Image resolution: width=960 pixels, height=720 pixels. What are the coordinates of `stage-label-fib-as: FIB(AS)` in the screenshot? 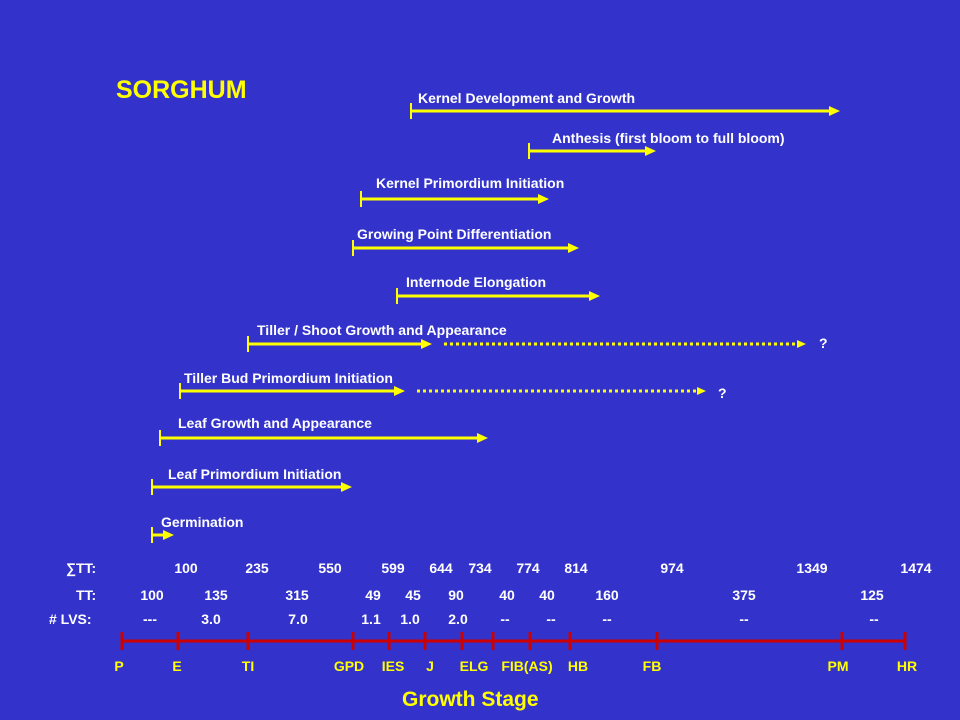 It's located at (527, 666).